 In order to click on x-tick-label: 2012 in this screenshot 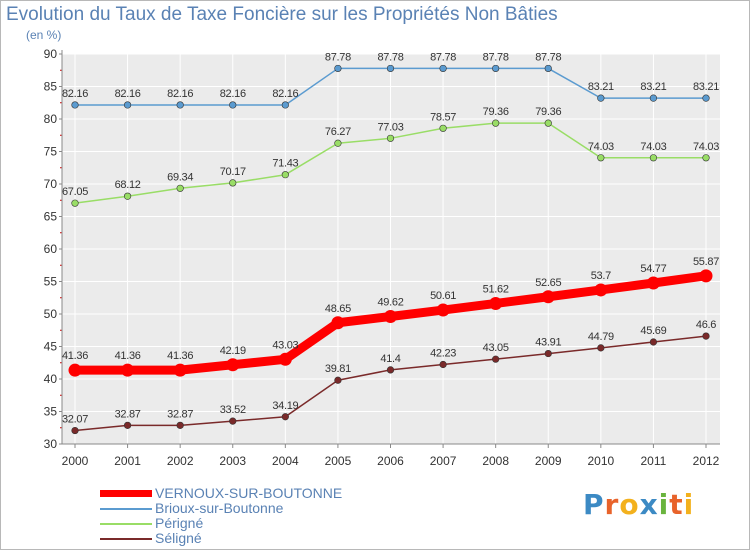, I will do `click(706, 461)`.